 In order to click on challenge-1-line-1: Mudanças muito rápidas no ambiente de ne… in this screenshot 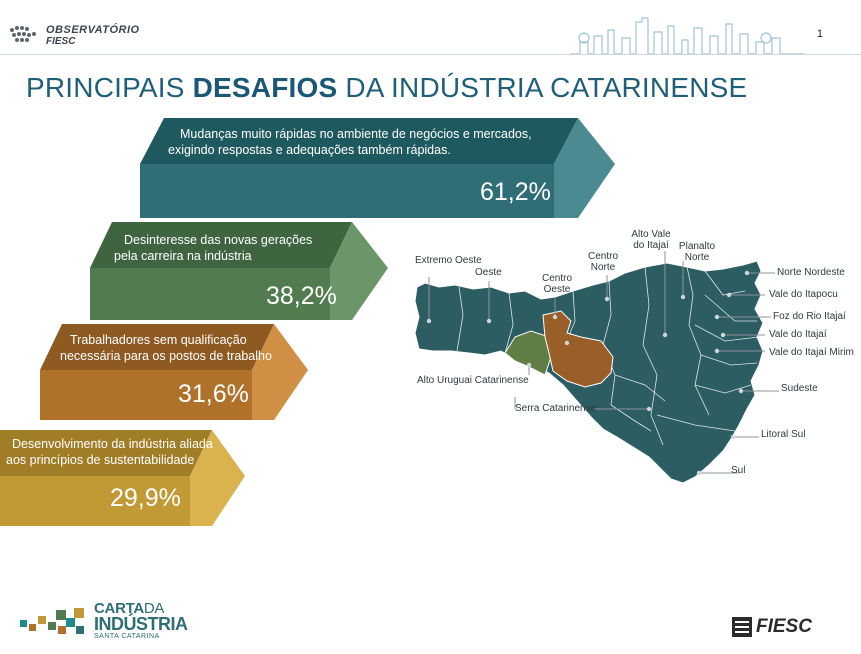, I will do `click(356, 134)`.